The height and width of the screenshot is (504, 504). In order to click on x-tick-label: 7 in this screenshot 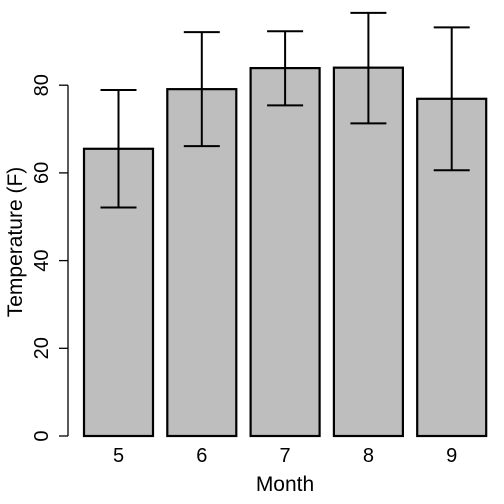, I will do `click(285, 456)`.